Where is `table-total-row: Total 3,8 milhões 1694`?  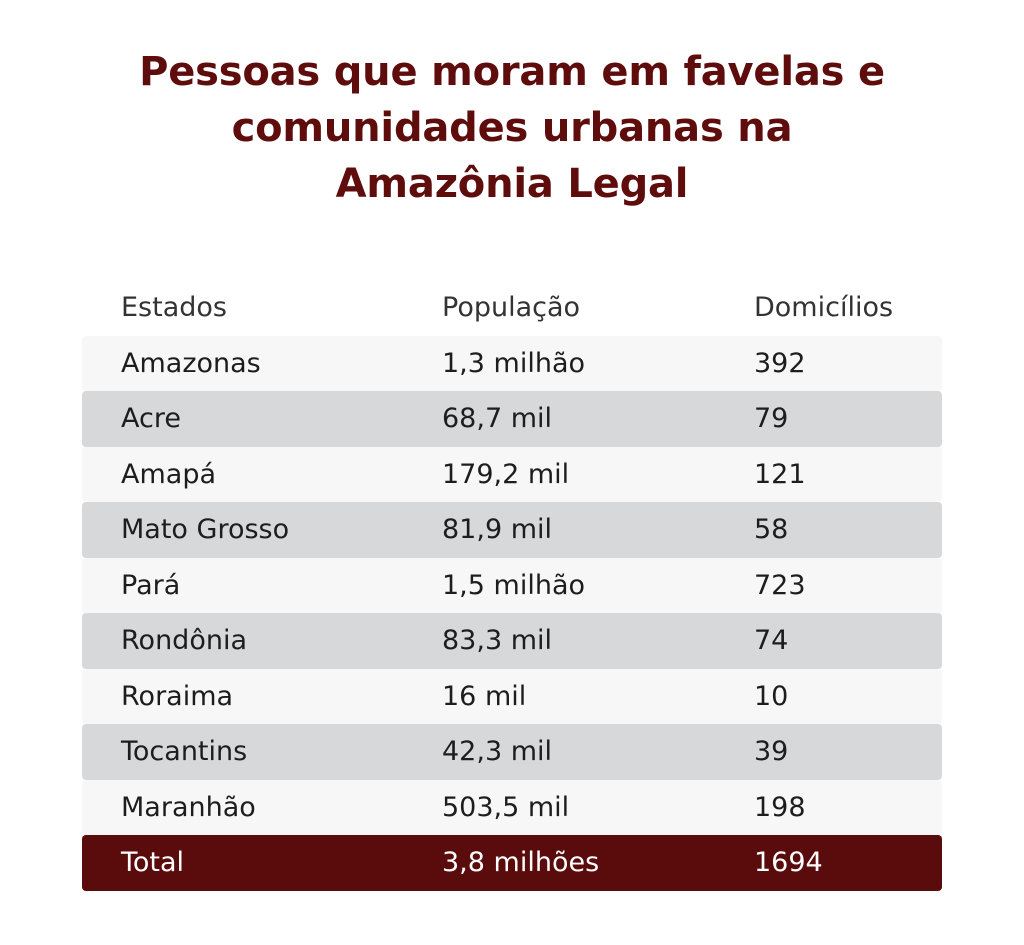 table-total-row: Total 3,8 milhões 1694 is located at coordinates (512, 863).